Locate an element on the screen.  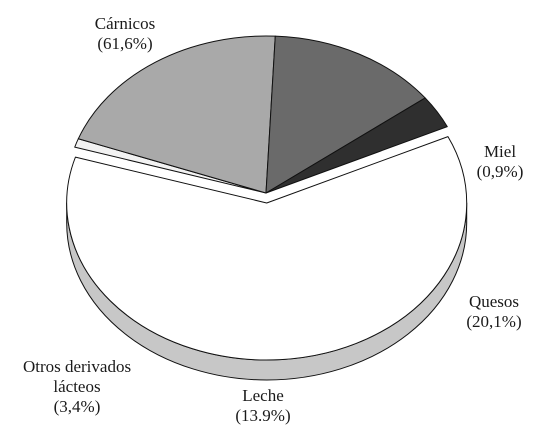
label-miel: Miel (0,9%) is located at coordinates (500, 162).